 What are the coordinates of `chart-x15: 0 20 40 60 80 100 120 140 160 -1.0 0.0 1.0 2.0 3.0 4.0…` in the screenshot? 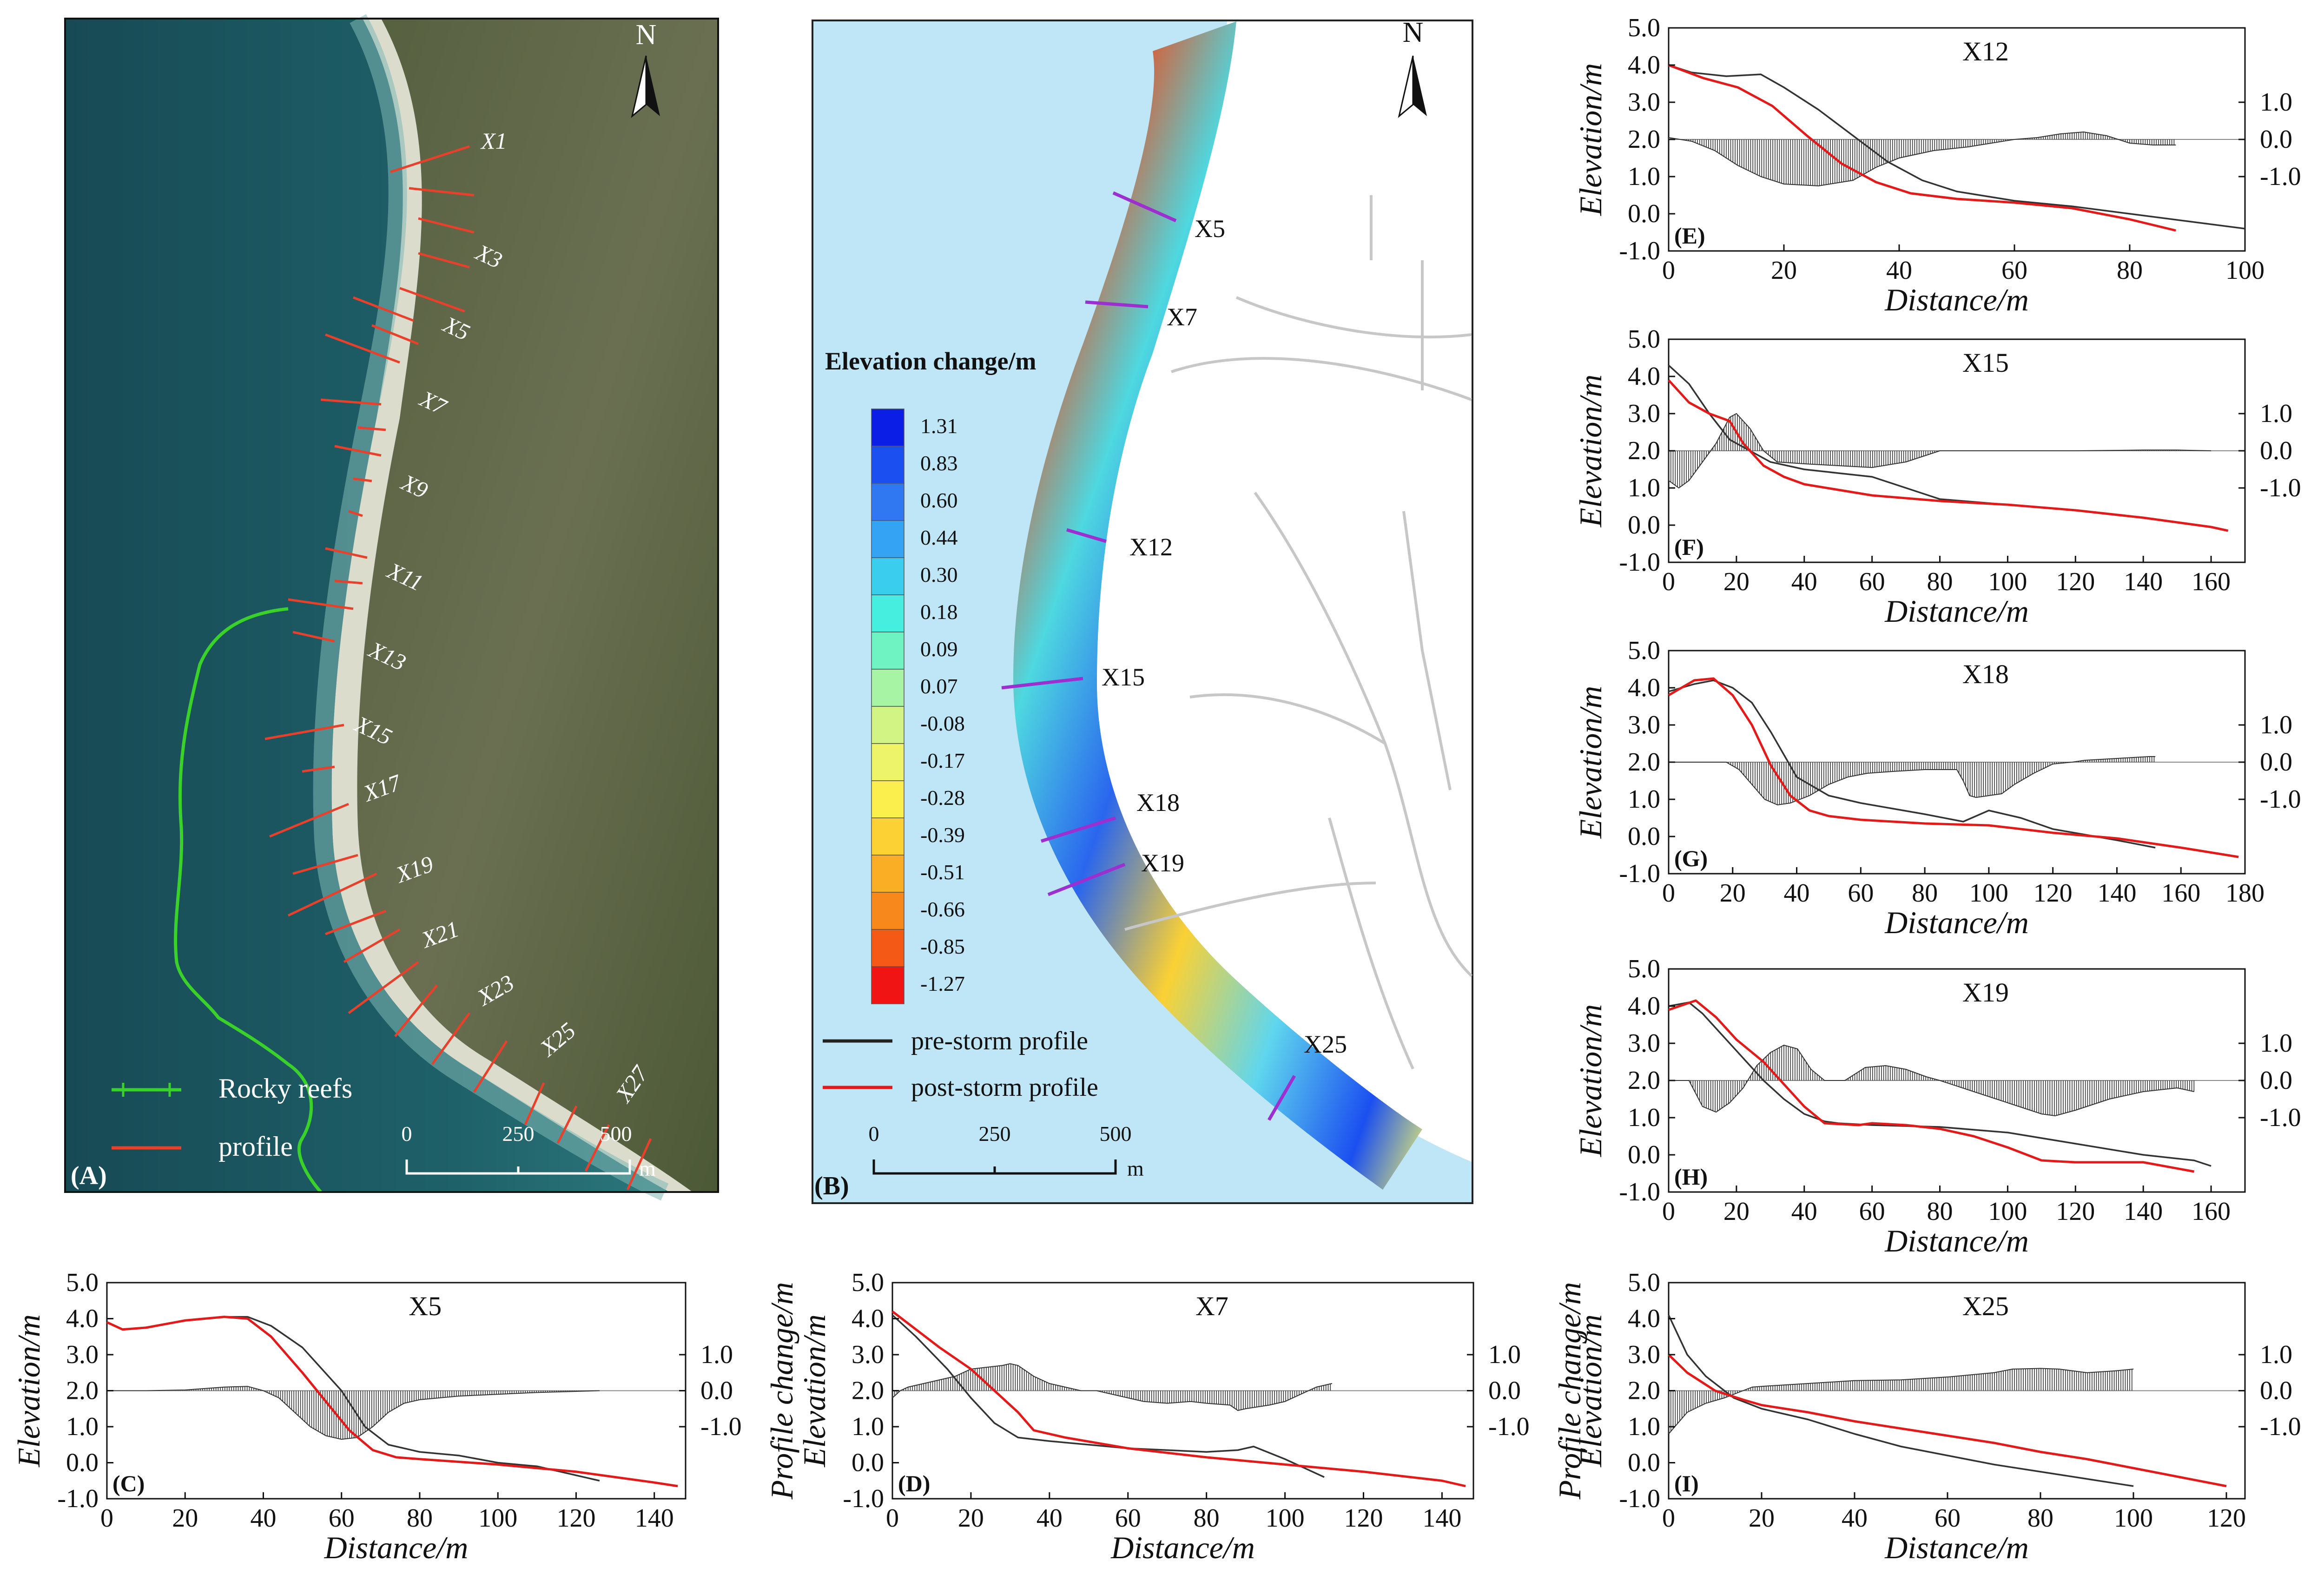 It's located at (1948, 477).